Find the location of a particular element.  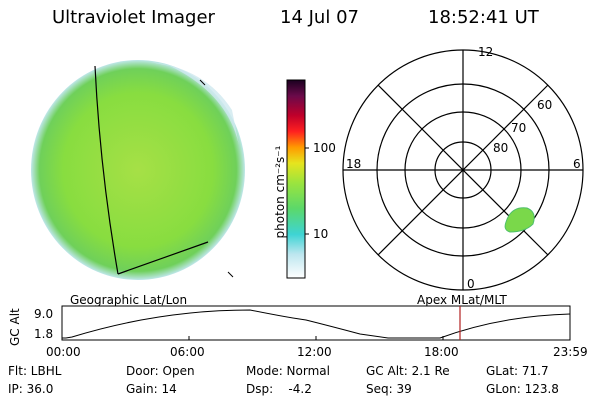

mlt-label-6: 6 is located at coordinates (577, 164).